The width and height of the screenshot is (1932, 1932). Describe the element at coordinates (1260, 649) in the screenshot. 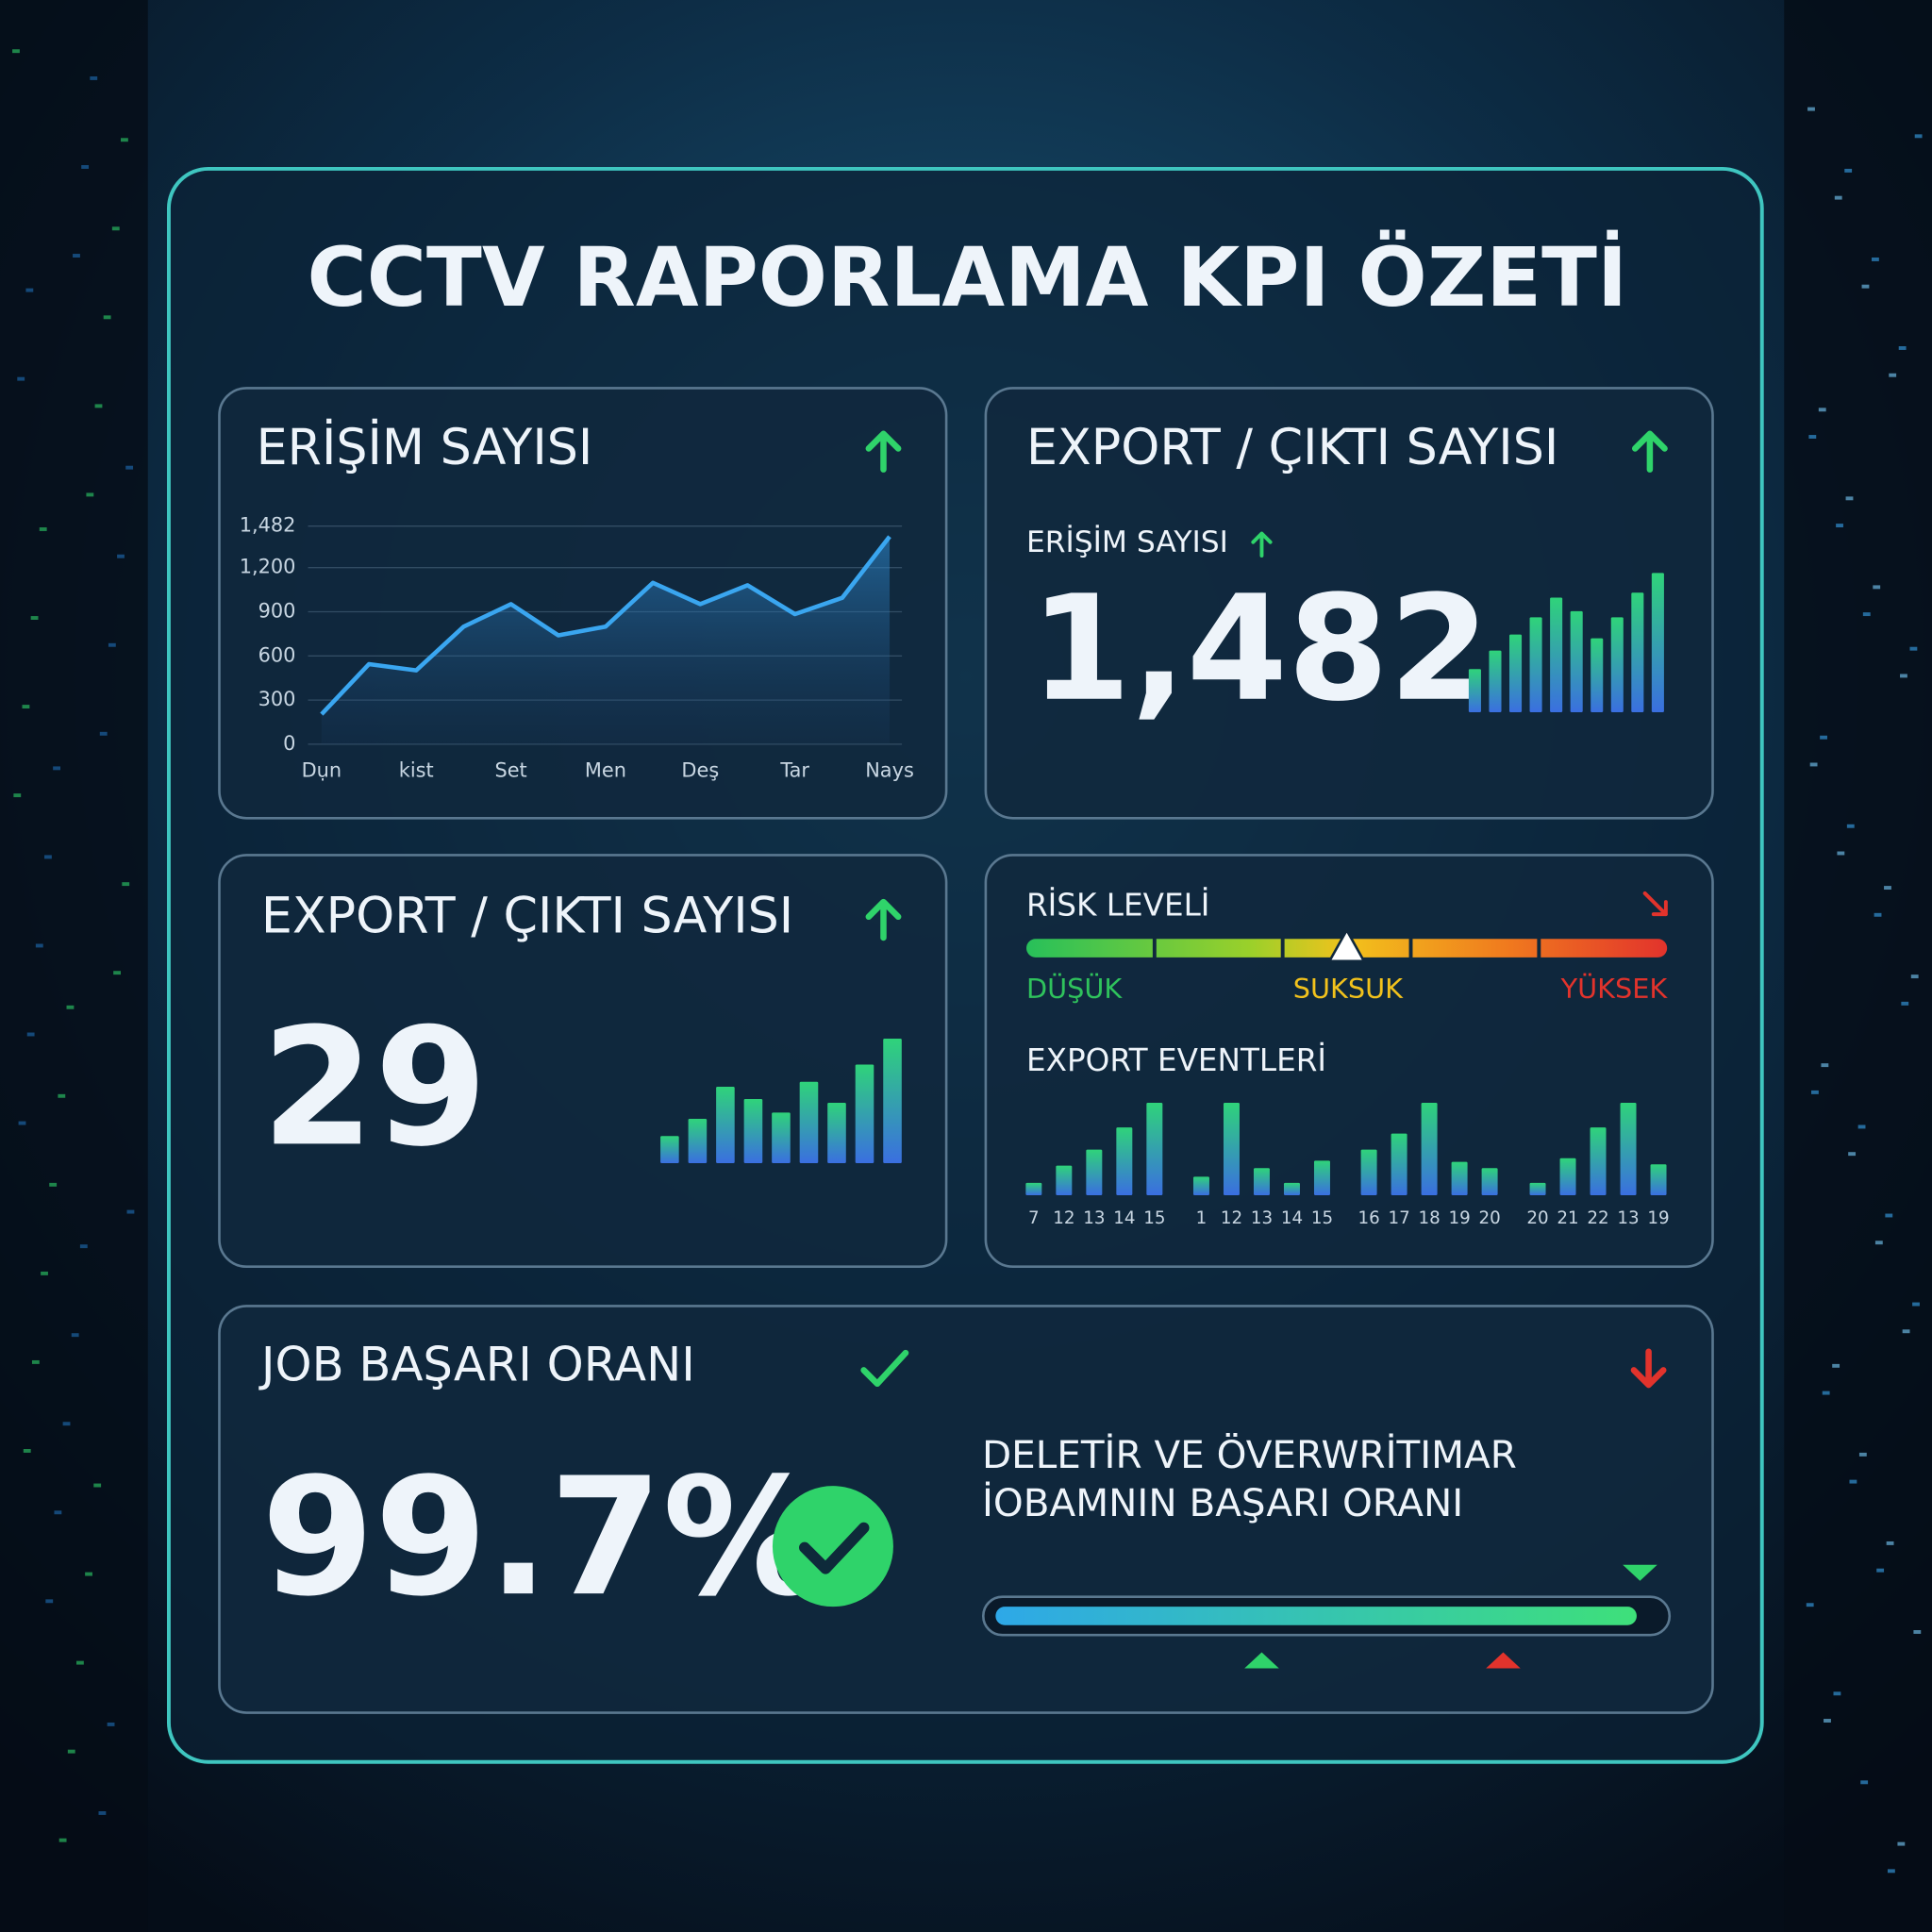

I see `kpi-value: 1,482` at that location.